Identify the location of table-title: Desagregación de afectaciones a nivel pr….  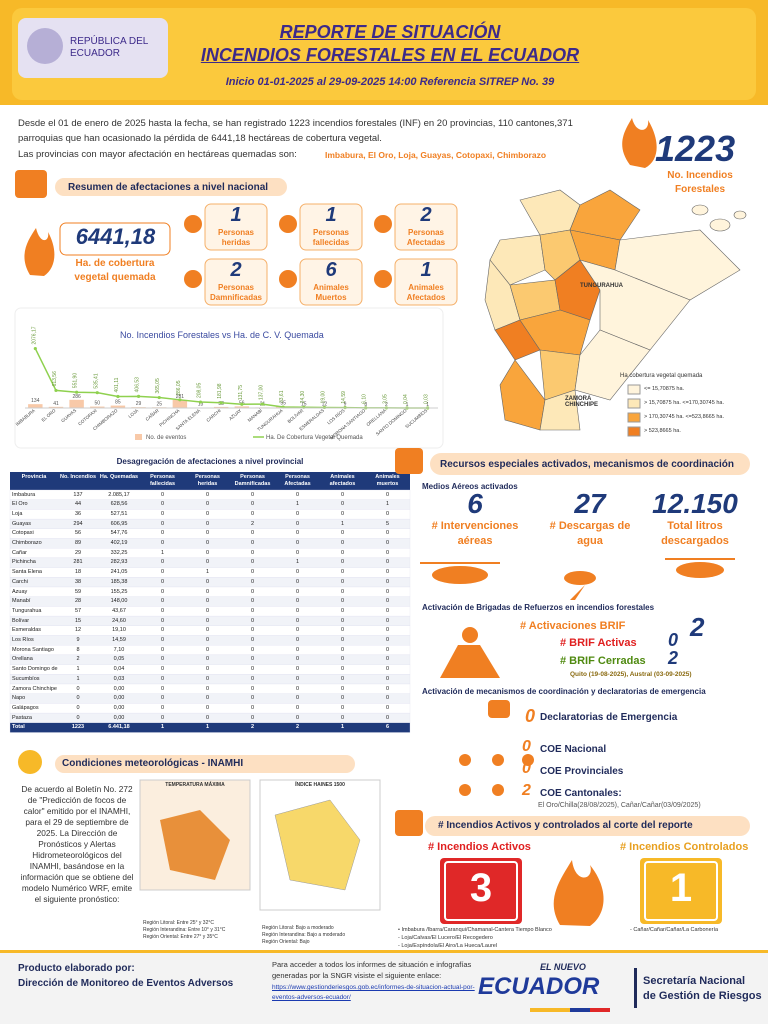
(210, 461).